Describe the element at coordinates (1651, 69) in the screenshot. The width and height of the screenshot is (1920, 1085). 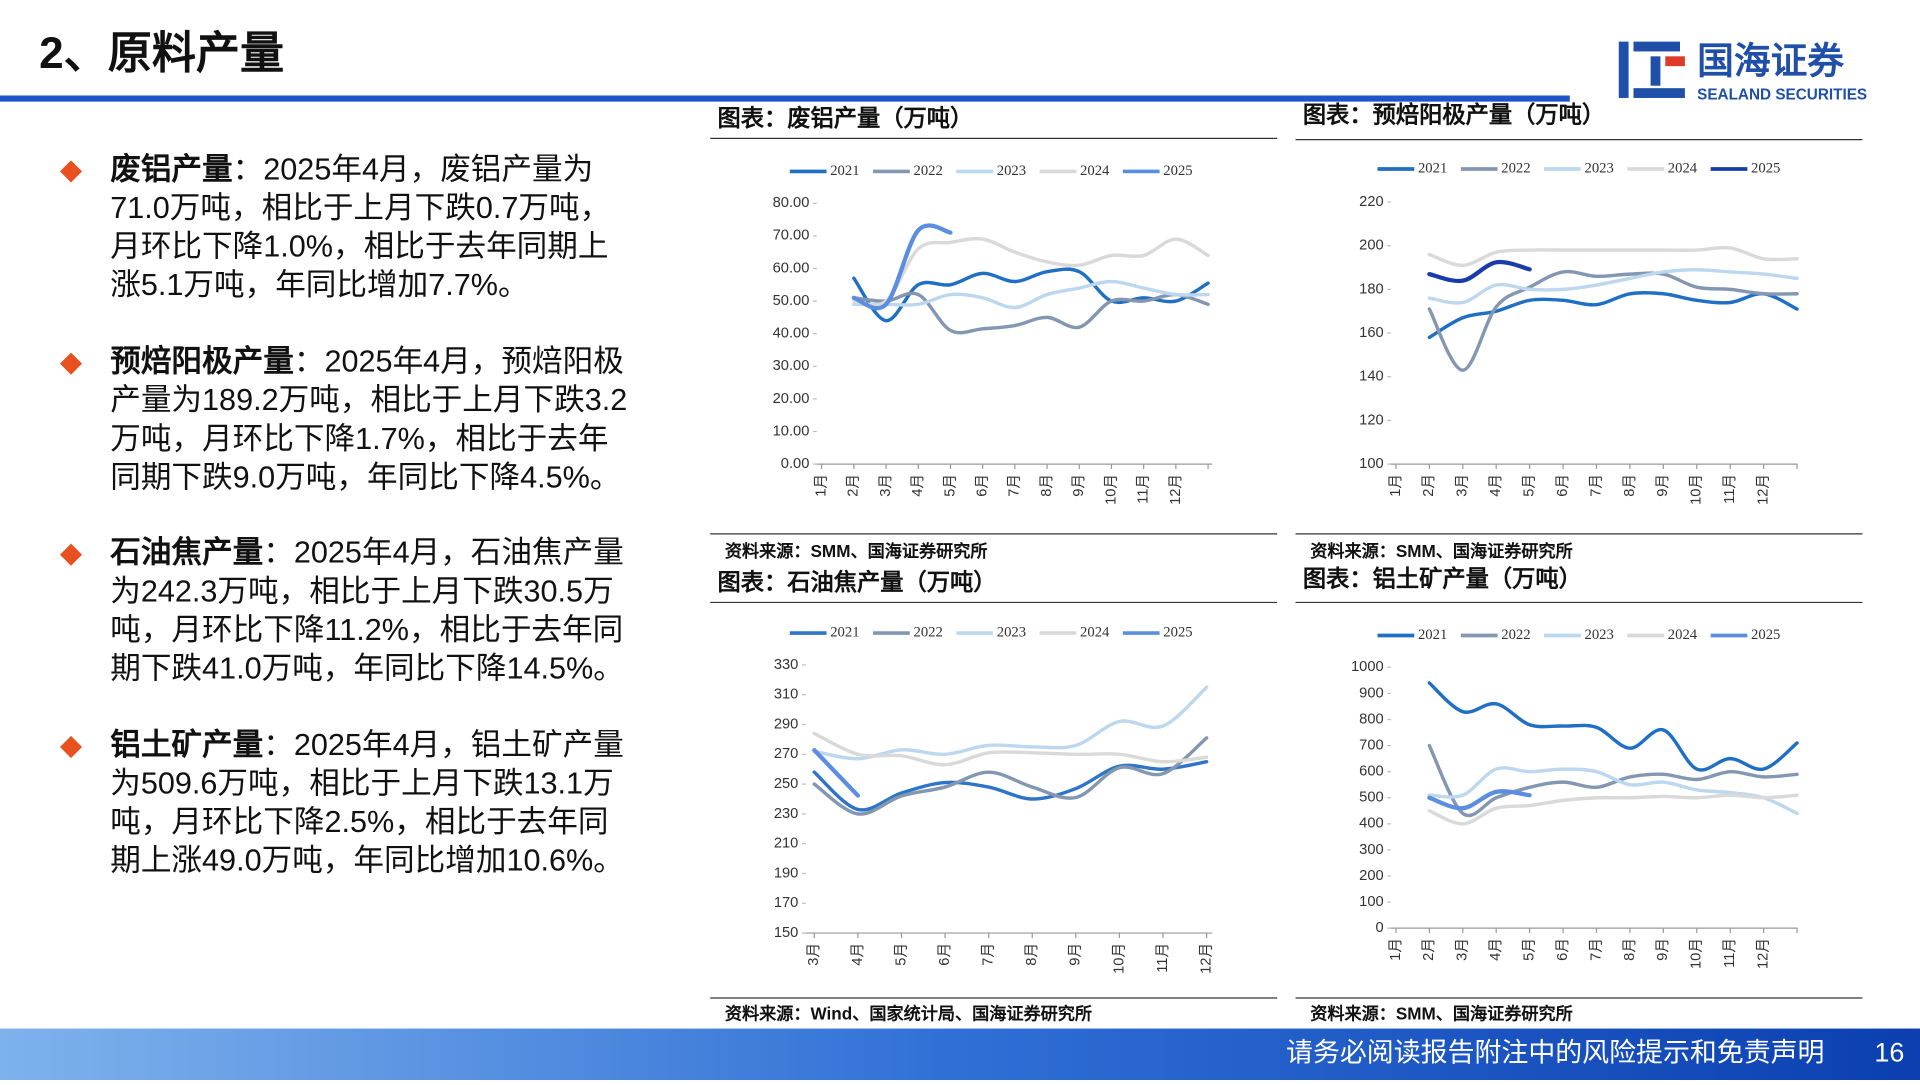
I see `logo` at that location.